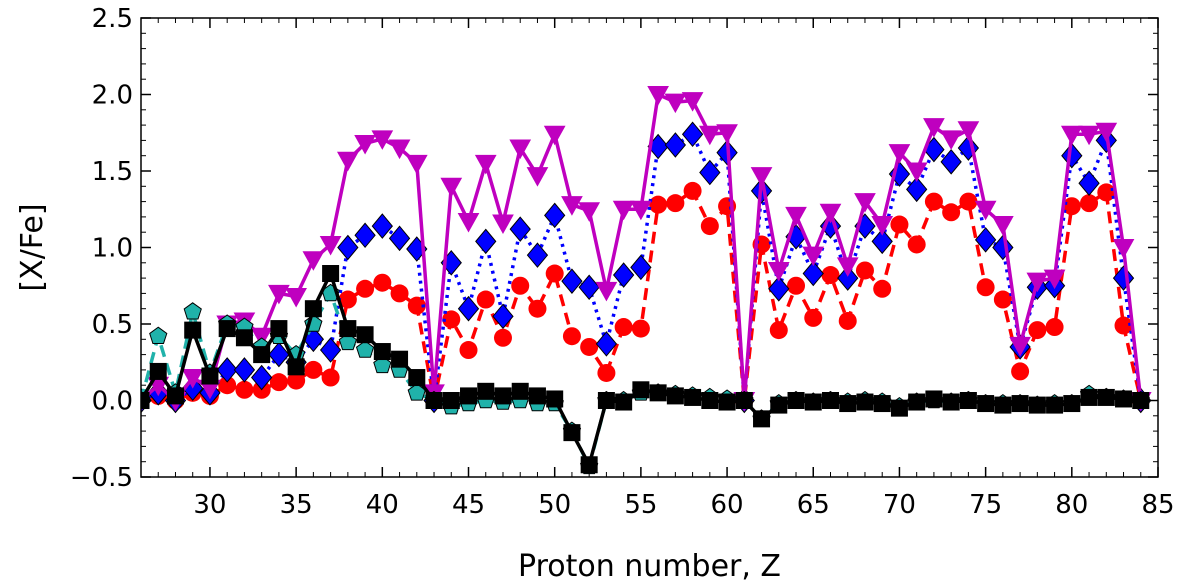  What do you see at coordinates (112, 96) in the screenshot?
I see `y-tick-label: 2.0` at bounding box center [112, 96].